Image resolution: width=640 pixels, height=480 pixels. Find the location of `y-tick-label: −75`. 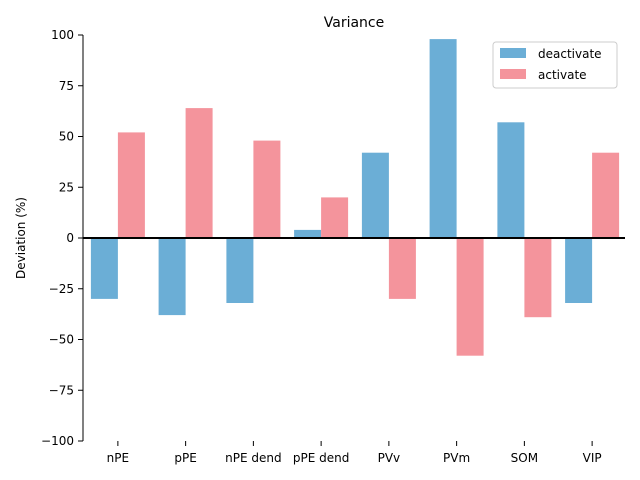

y-tick-label: −75 is located at coordinates (61, 390).